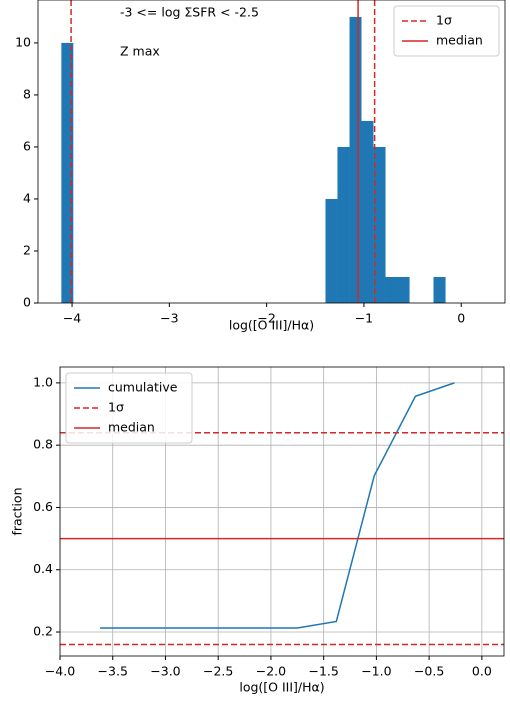 The width and height of the screenshot is (510, 702). I want to click on y-tick-label: 6, so click(27, 145).